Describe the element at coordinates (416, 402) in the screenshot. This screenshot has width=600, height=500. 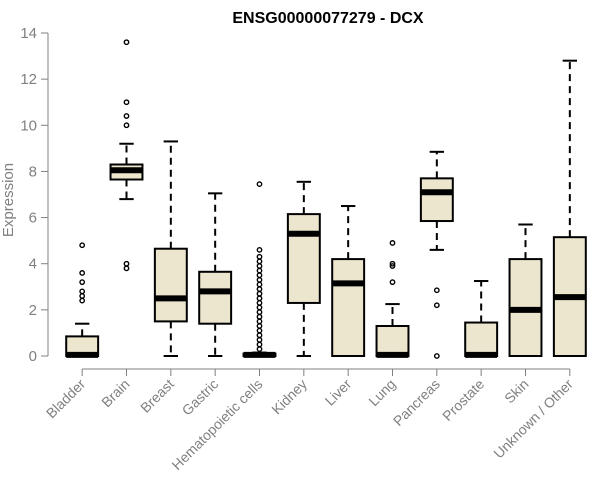
I see `x-tick-label: Pancreas` at that location.